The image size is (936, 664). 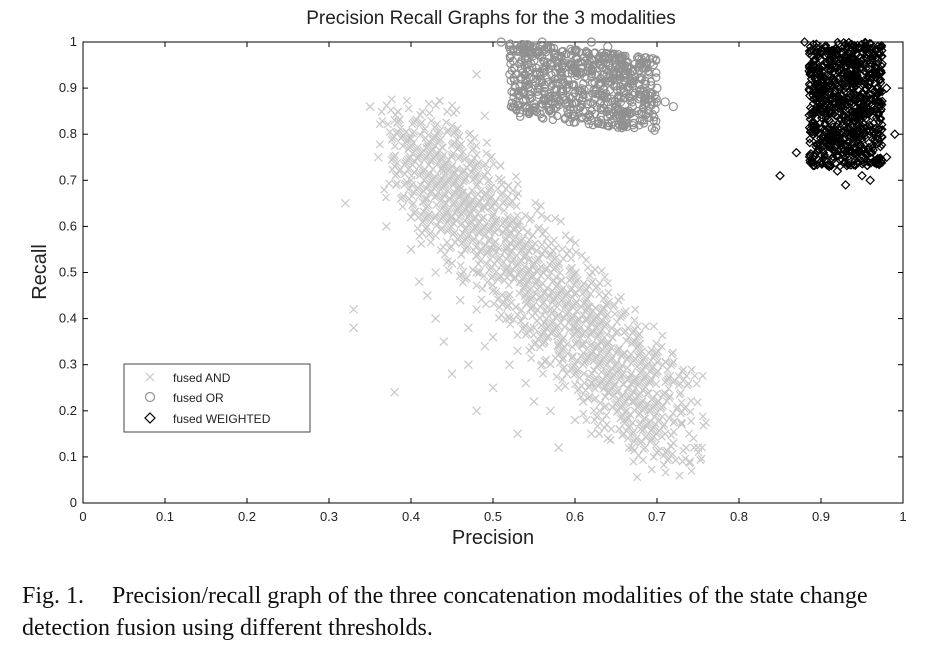 What do you see at coordinates (68, 410) in the screenshot?
I see `y-tick-label: 0.2` at bounding box center [68, 410].